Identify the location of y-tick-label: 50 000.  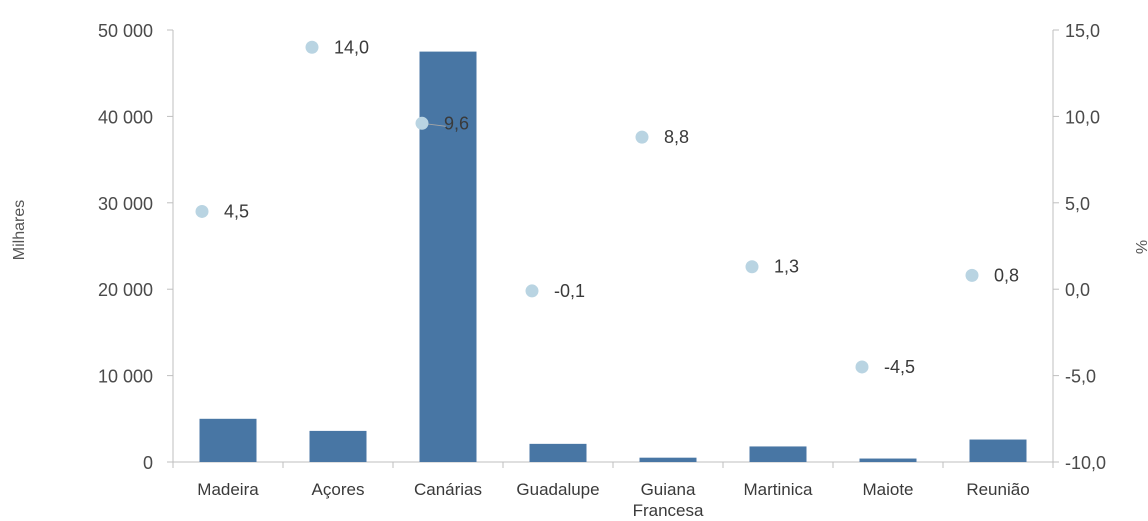
(125, 31).